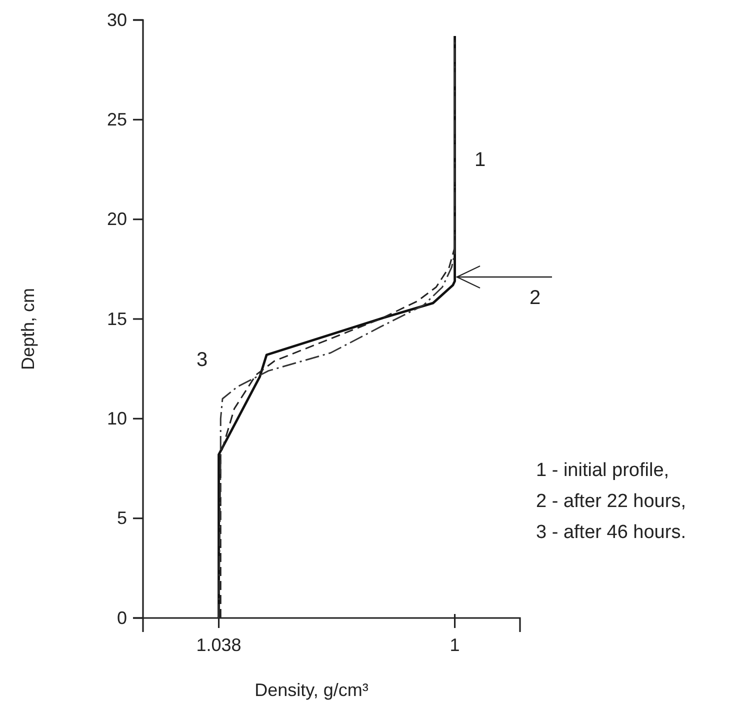 Image resolution: width=733 pixels, height=708 pixels. Describe the element at coordinates (116, 318) in the screenshot. I see `y-tick-label: 15` at that location.